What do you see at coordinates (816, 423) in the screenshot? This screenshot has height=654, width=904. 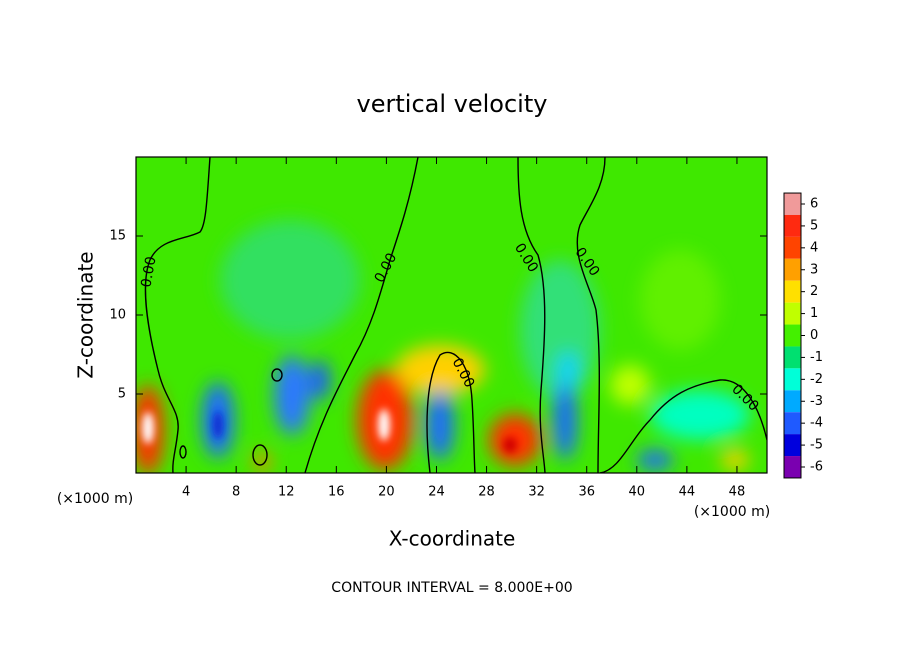 I see `colorbar-tick-label: -4` at bounding box center [816, 423].